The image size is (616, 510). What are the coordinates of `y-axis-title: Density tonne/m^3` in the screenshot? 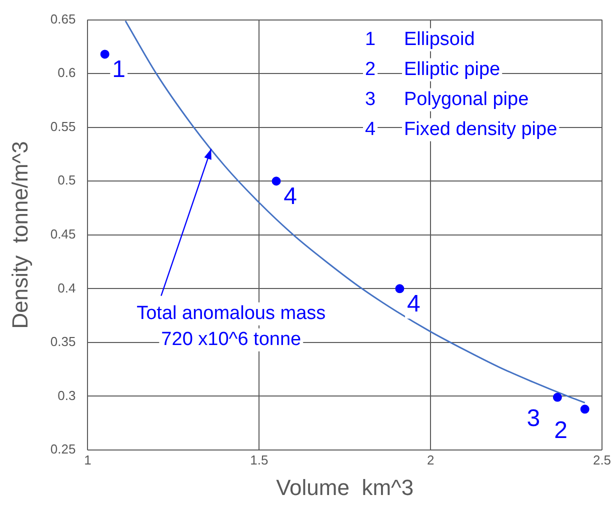 It's located at (19, 235).